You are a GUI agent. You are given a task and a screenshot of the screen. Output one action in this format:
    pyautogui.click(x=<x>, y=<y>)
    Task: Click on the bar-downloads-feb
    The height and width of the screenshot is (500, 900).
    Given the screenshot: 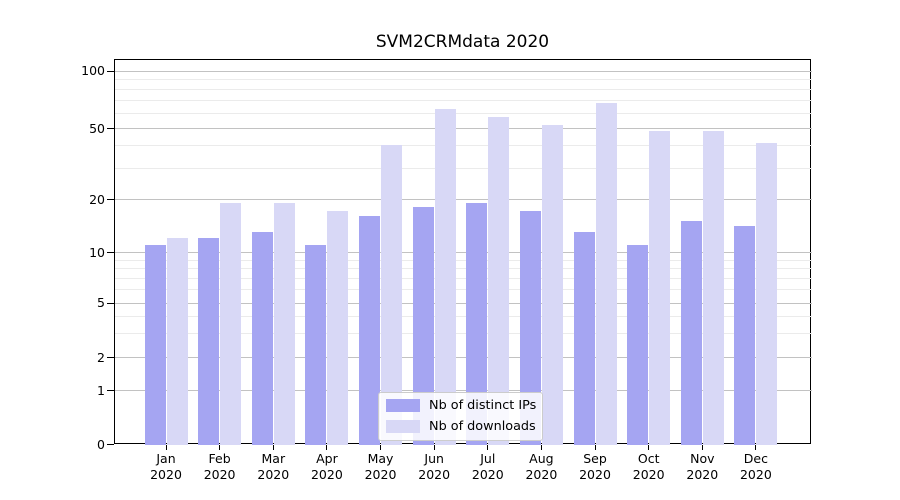 What is the action you would take?
    pyautogui.click(x=231, y=323)
    